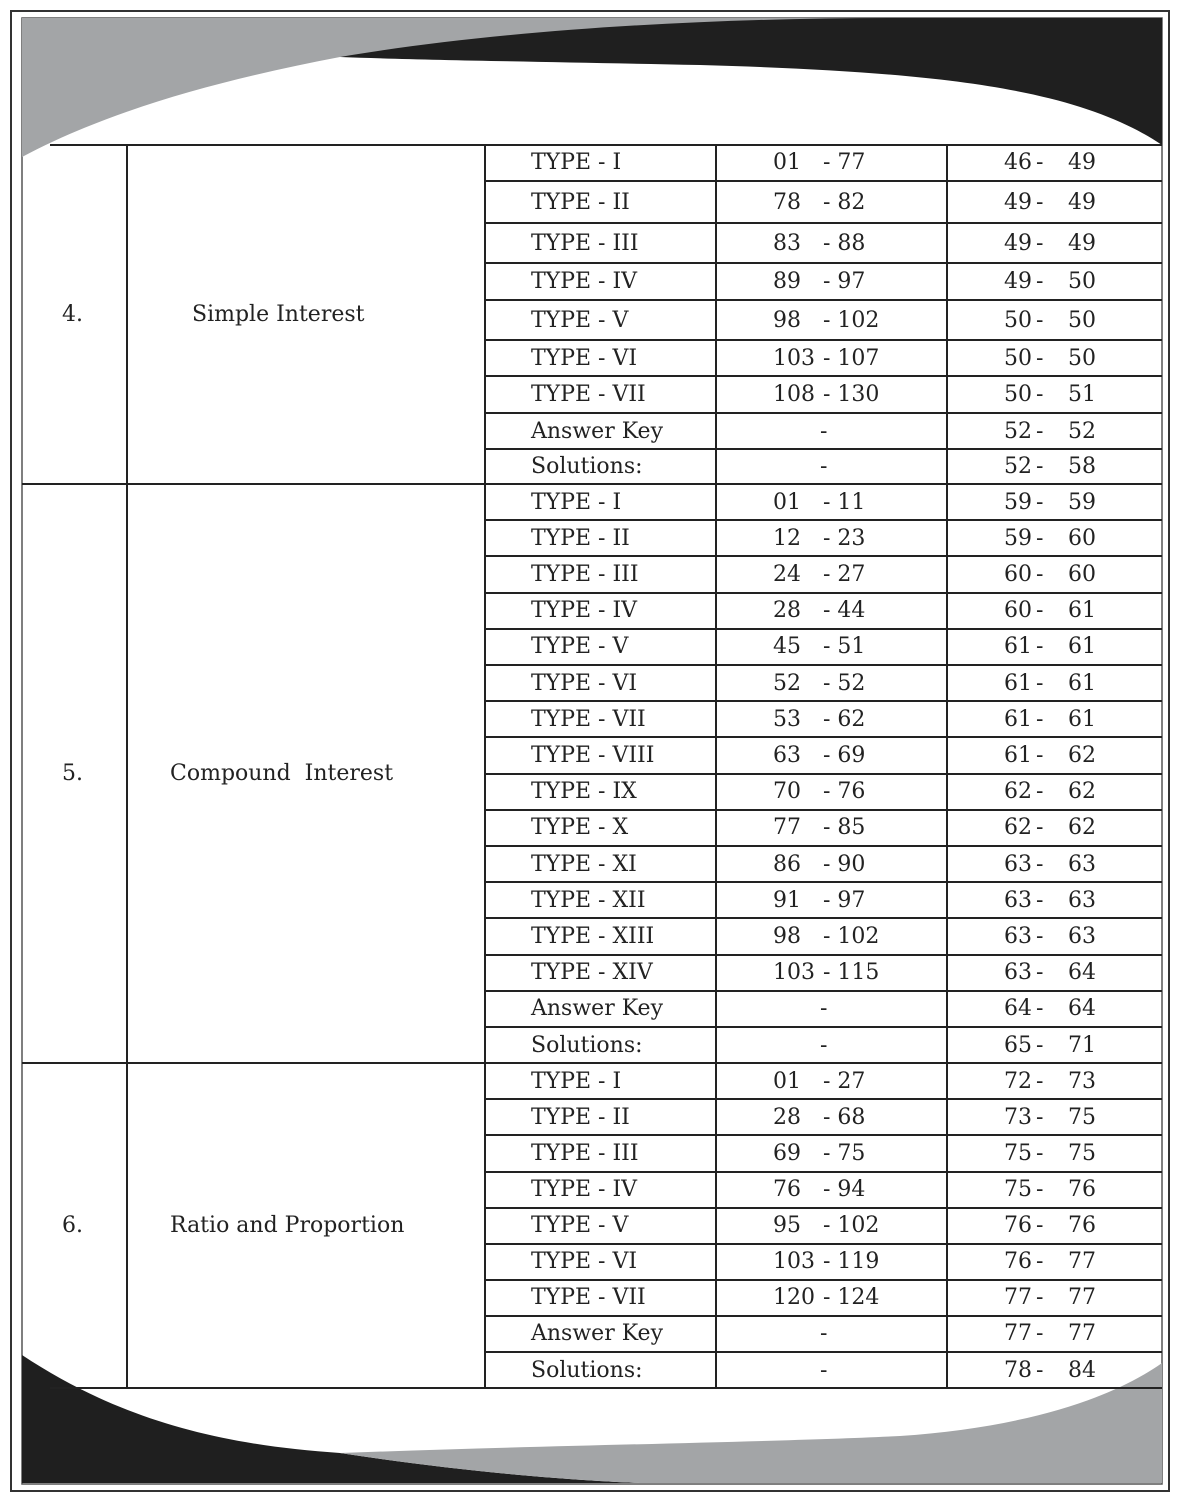  What do you see at coordinates (1018, 281) in the screenshot?
I see `page-start: 49` at bounding box center [1018, 281].